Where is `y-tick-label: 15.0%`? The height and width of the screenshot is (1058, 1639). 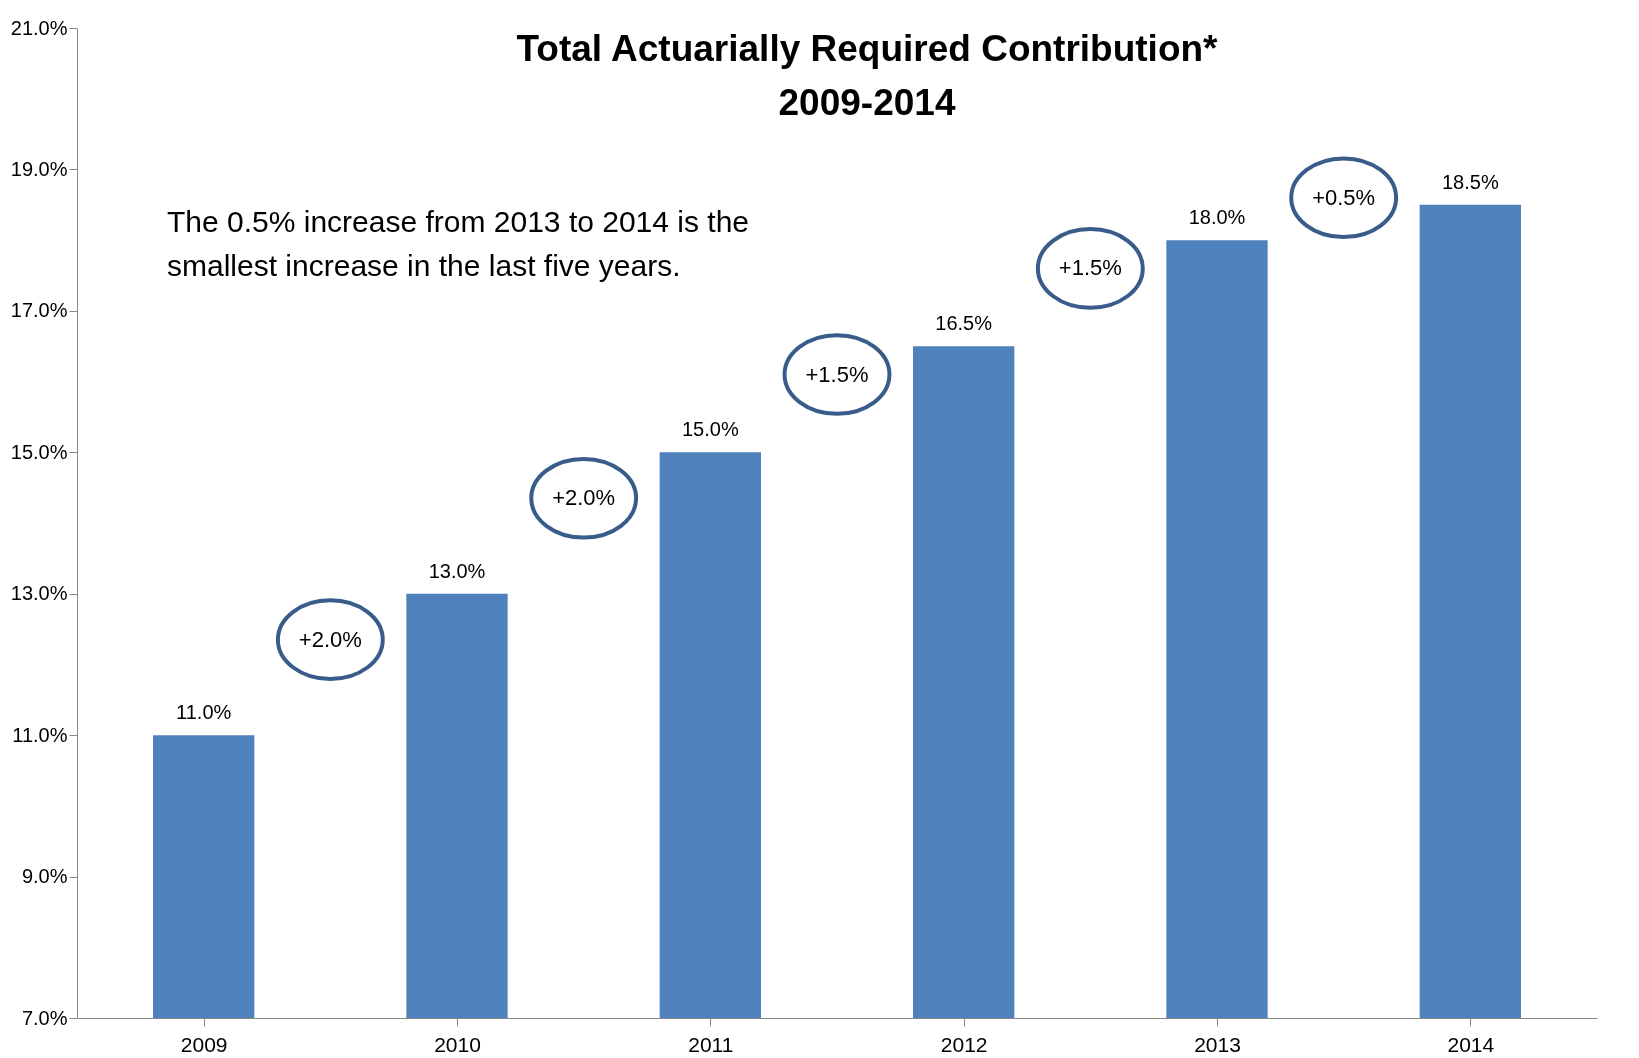
y-tick-label: 15.0% is located at coordinates (39, 451).